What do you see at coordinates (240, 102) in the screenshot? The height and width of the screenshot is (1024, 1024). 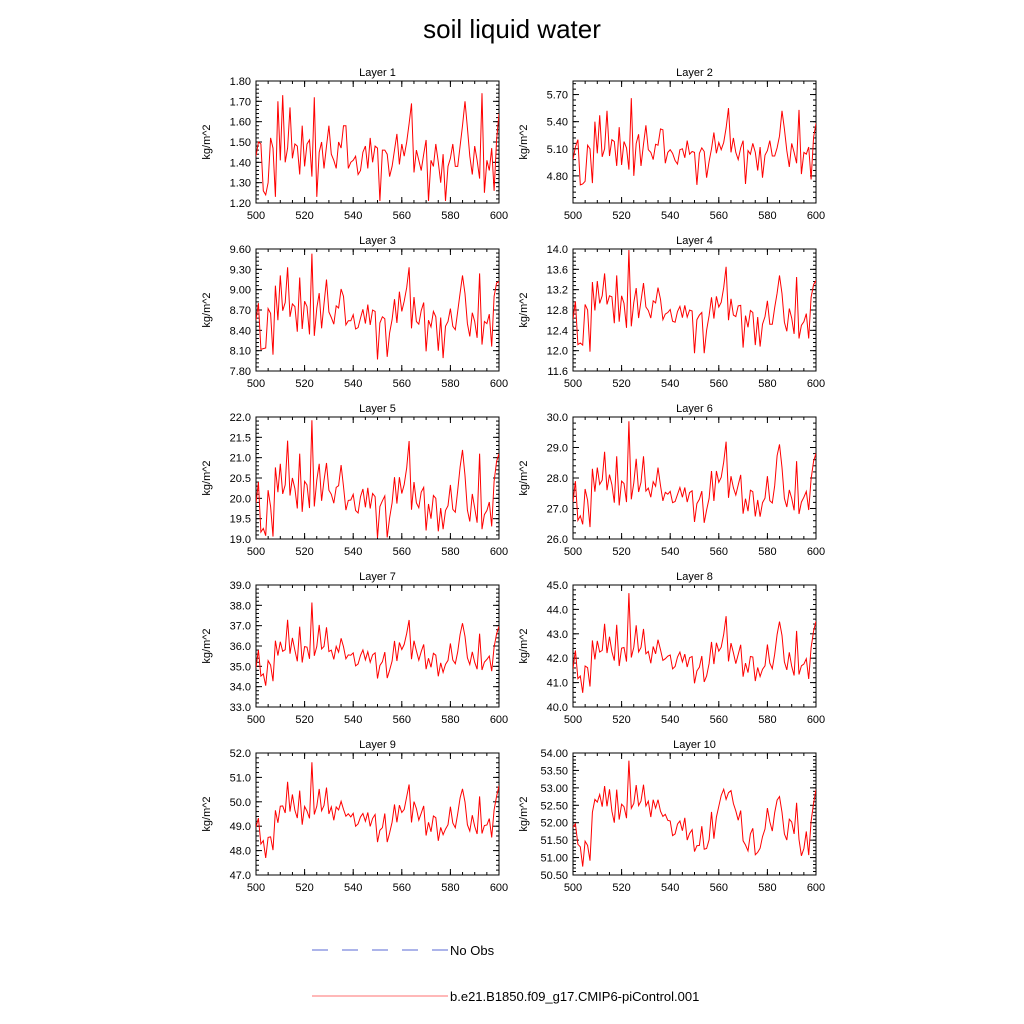 I see `y-tick-label: 1.70` at bounding box center [240, 102].